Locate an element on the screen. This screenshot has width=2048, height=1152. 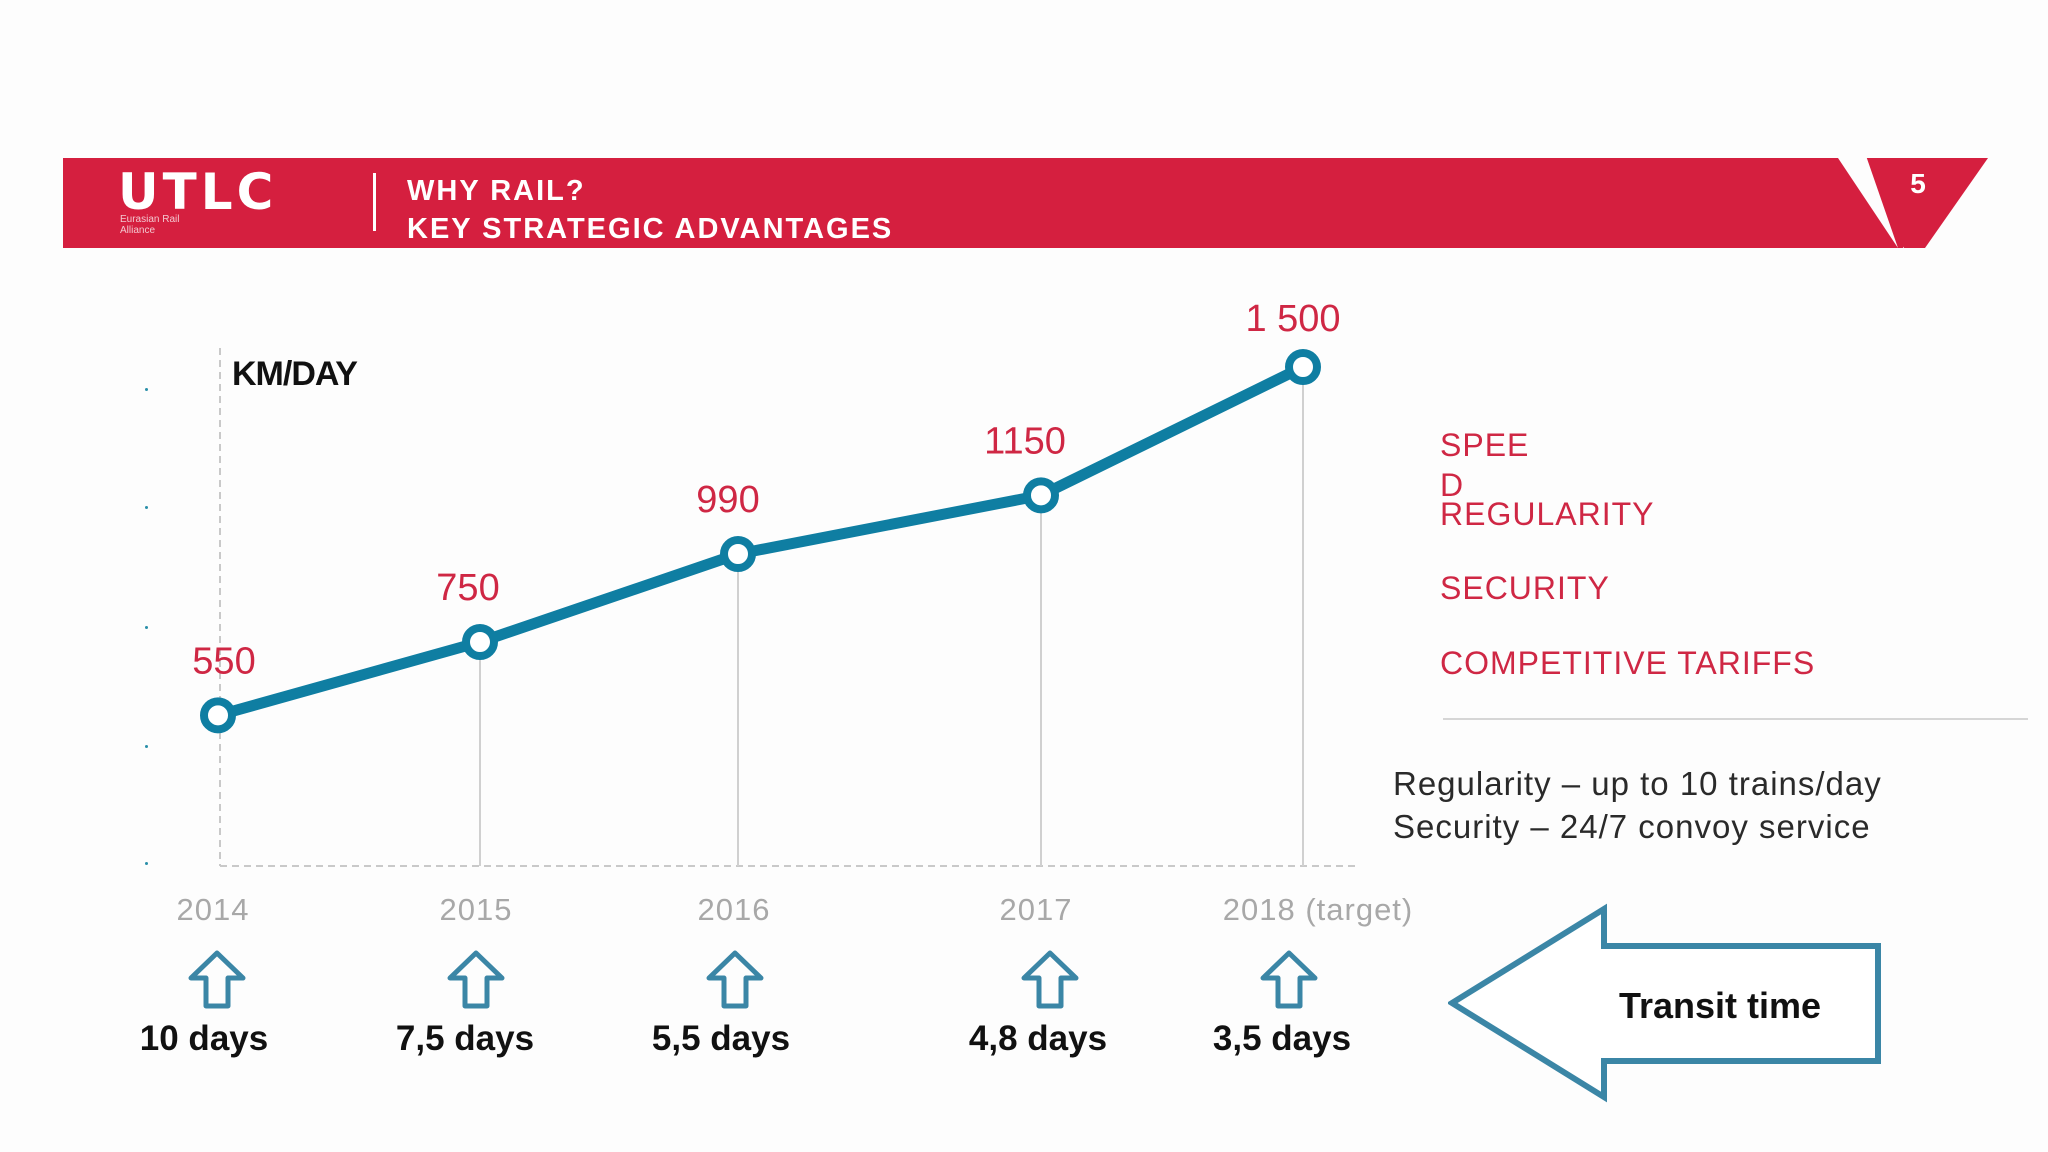
header-divider is located at coordinates (374, 202).